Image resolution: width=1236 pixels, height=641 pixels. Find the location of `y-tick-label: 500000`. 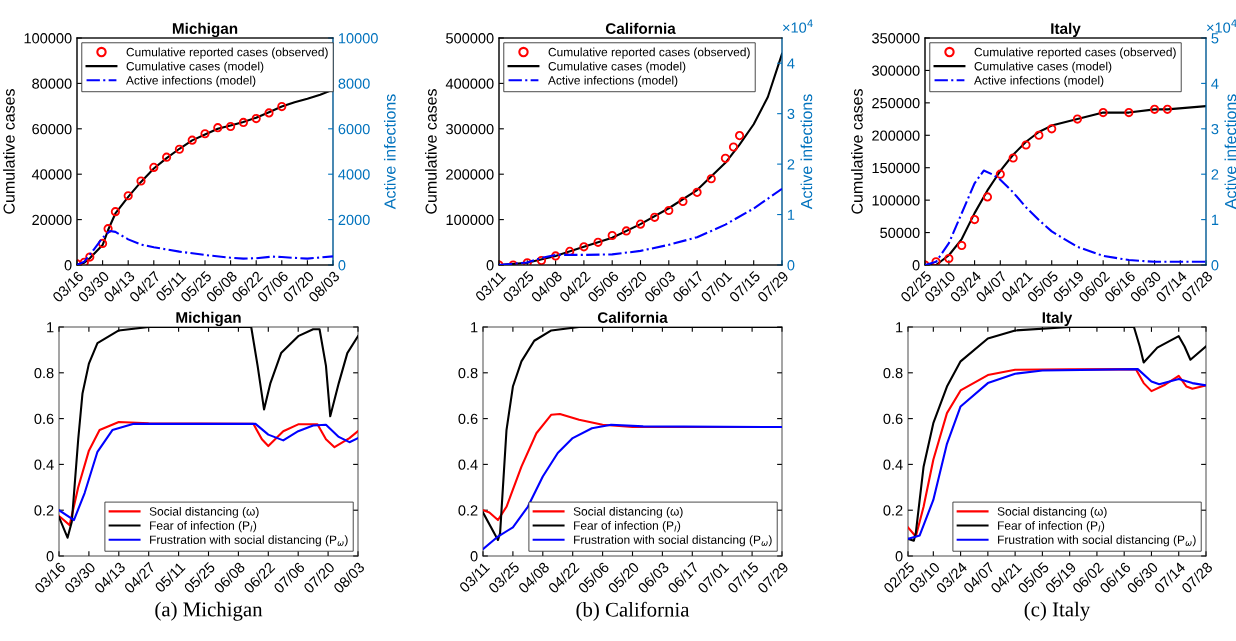

y-tick-label: 500000 is located at coordinates (470, 38).